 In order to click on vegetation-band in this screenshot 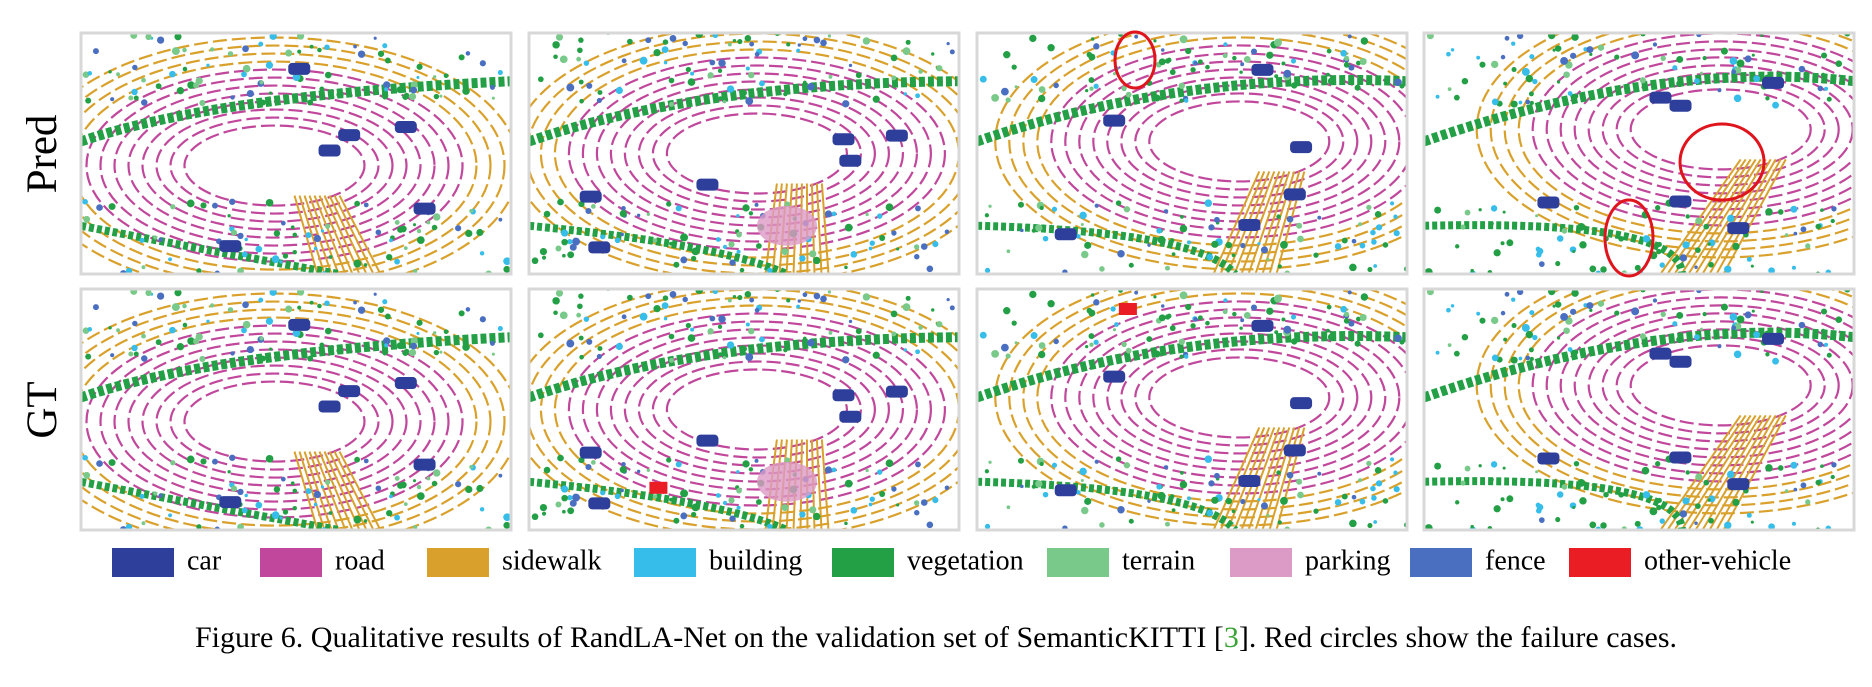, I will do `click(210, 503)`.